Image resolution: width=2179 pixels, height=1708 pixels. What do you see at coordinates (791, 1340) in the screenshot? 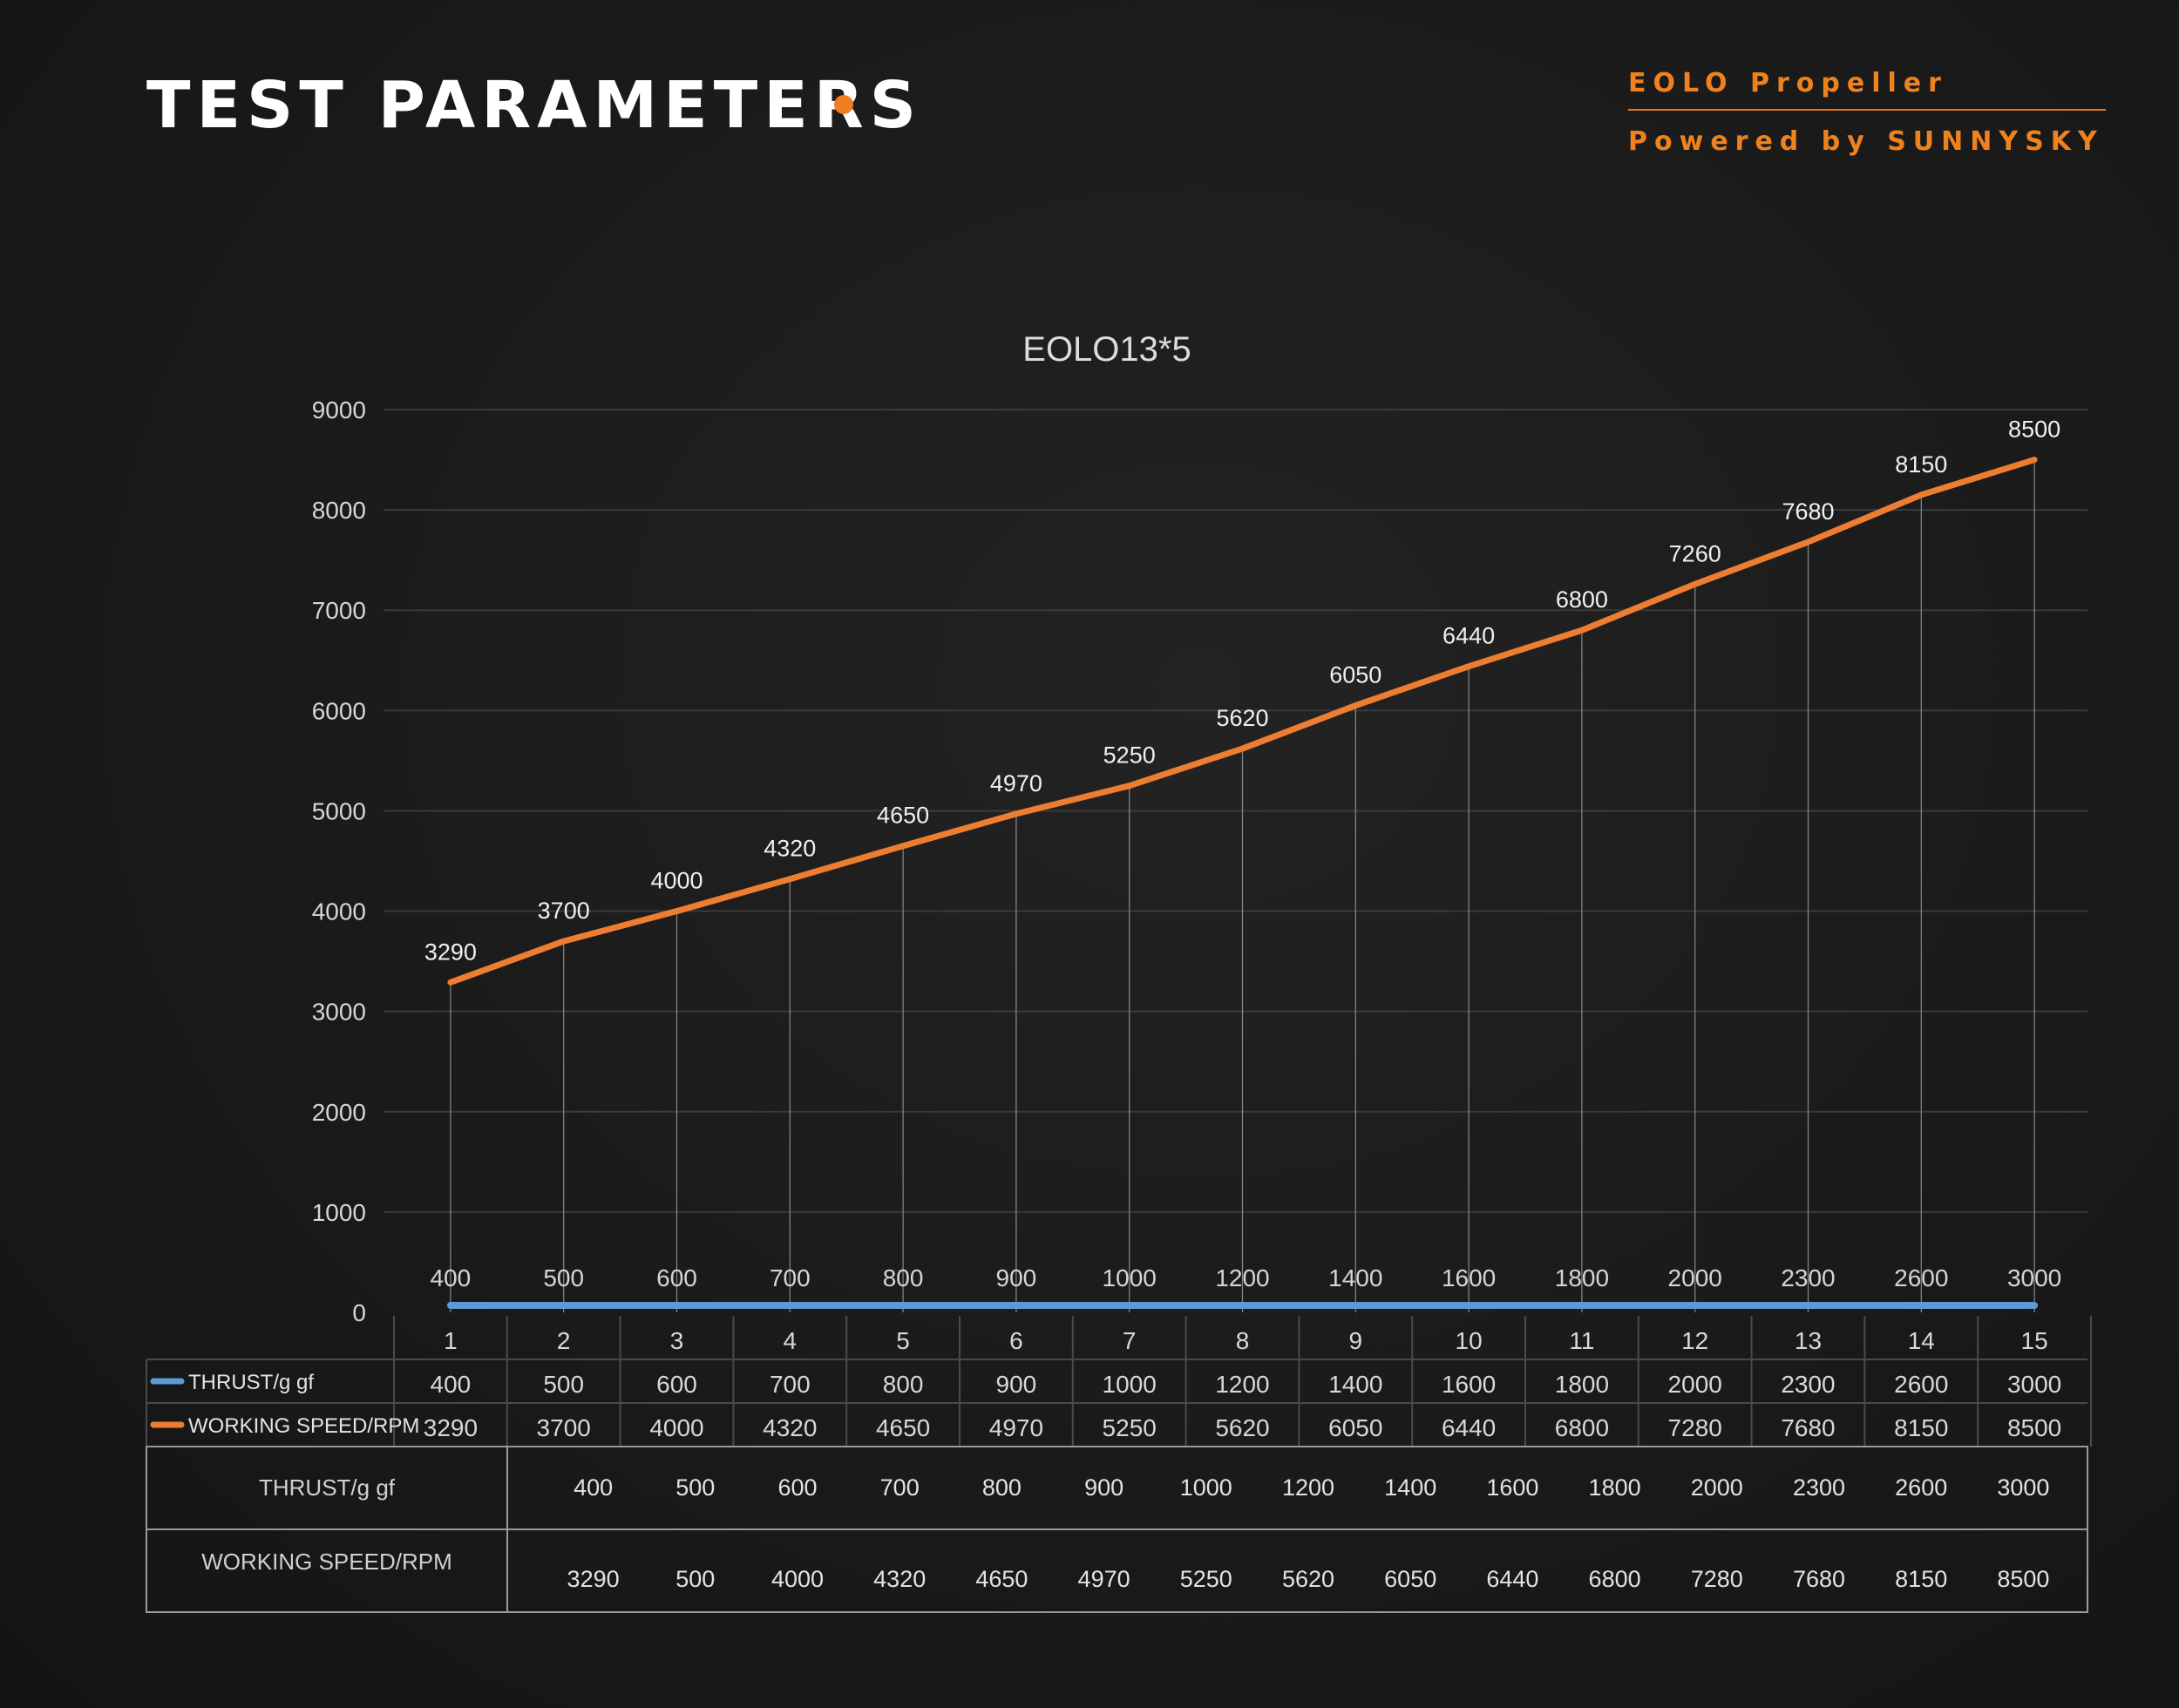
I see `table-category-cell: 4` at bounding box center [791, 1340].